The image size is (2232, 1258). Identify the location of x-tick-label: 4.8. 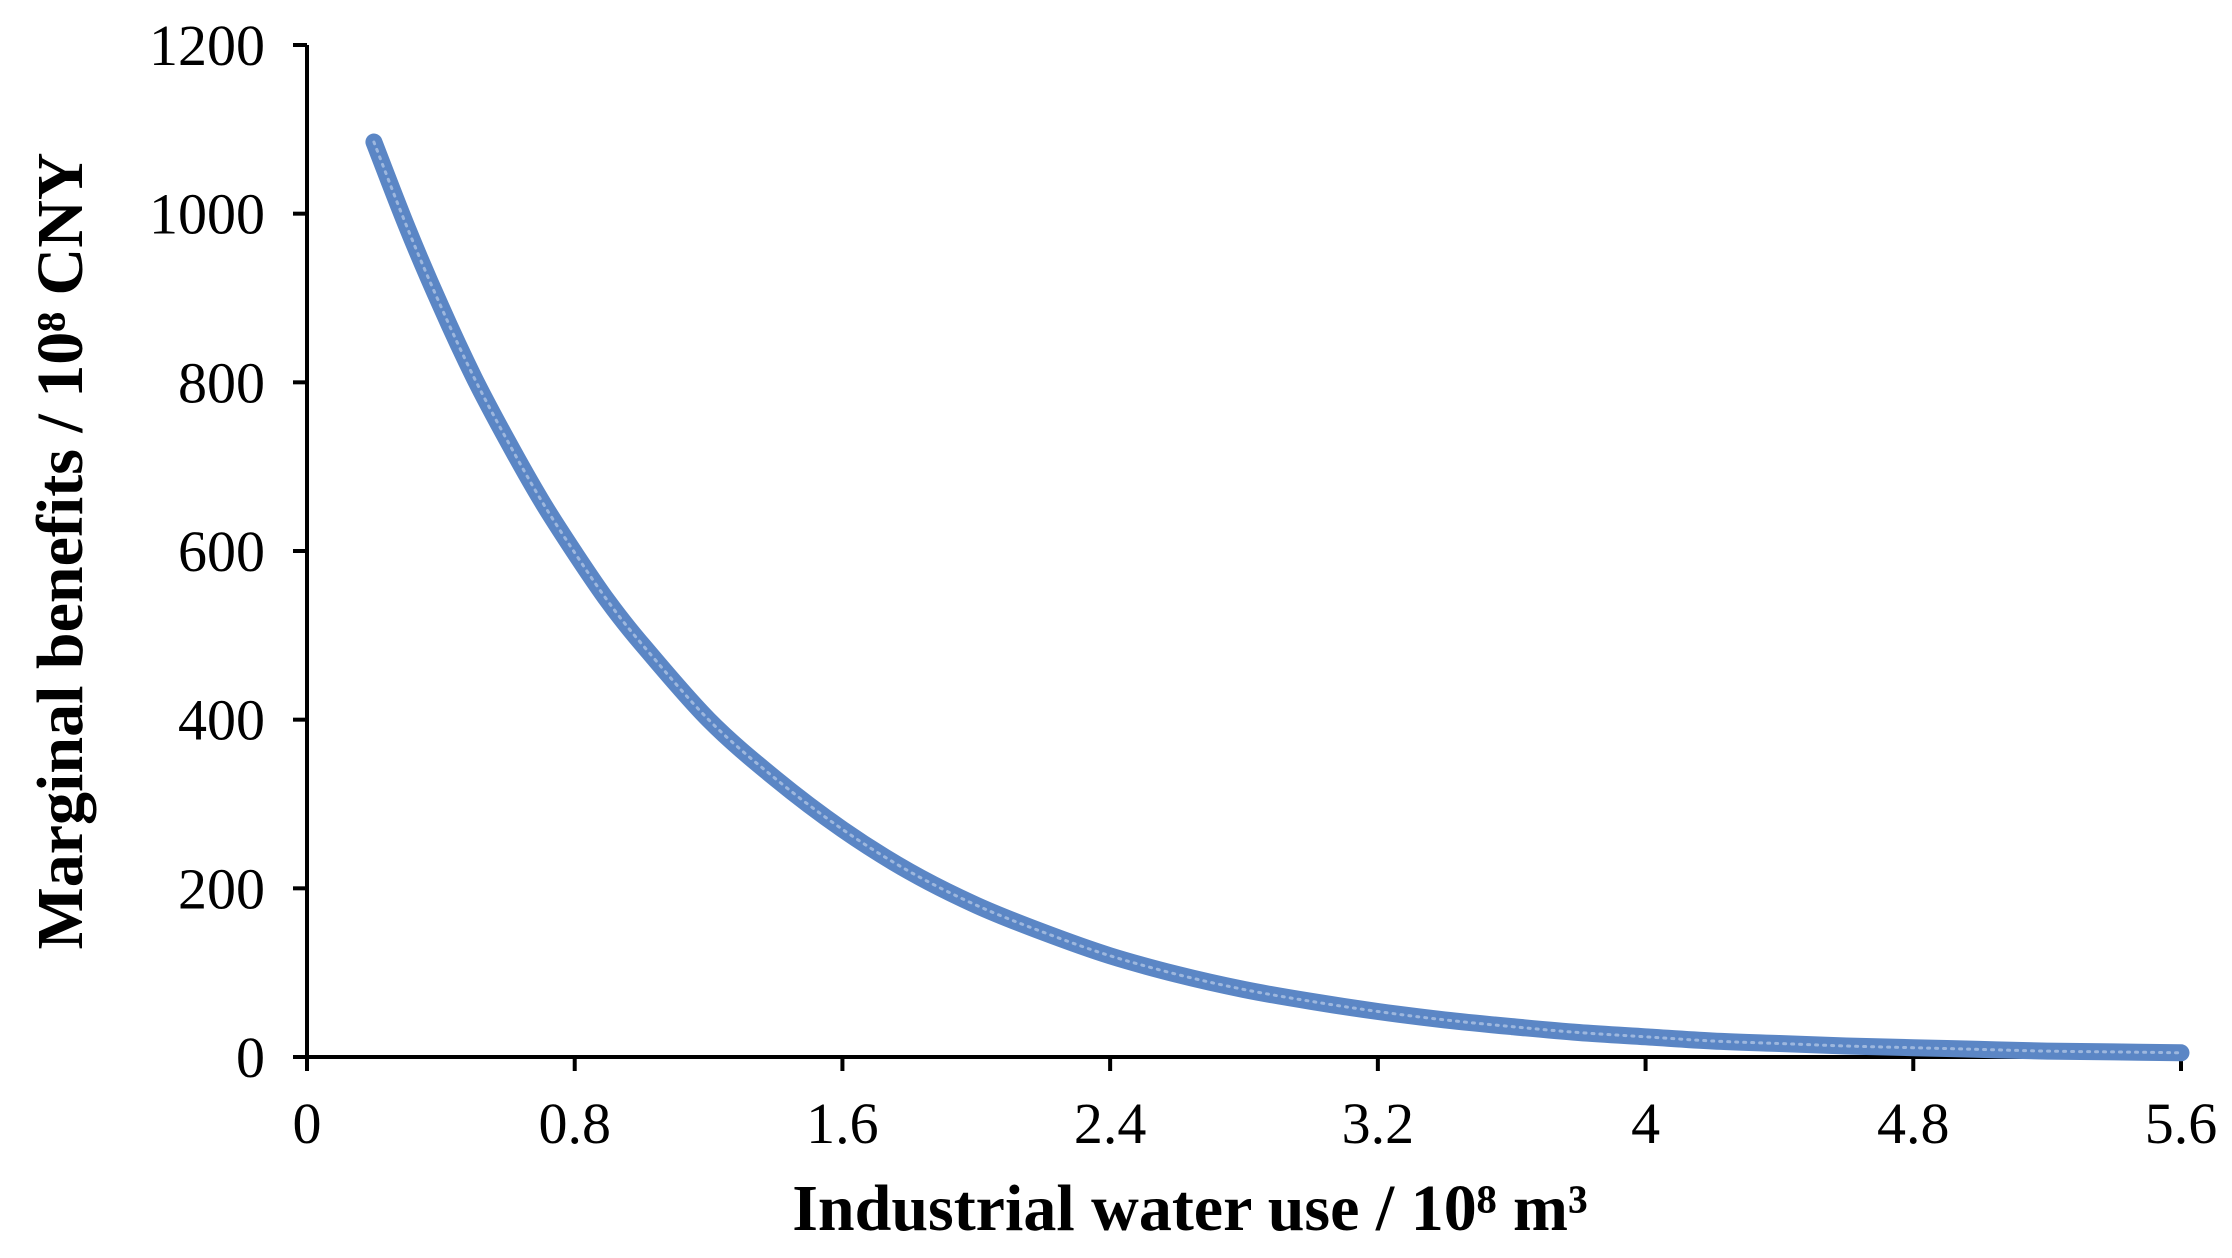
(1913, 1123).